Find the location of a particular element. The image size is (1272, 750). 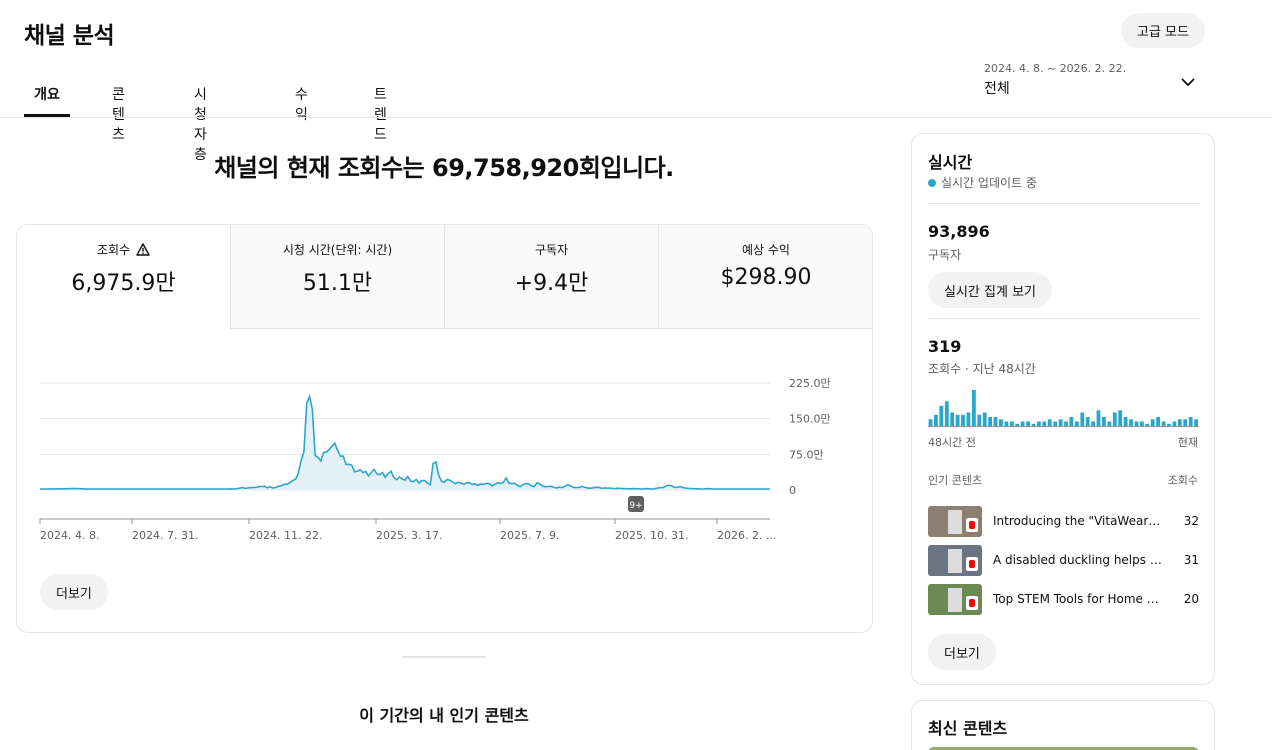

metric-value: 6,975.9만 is located at coordinates (123, 283).